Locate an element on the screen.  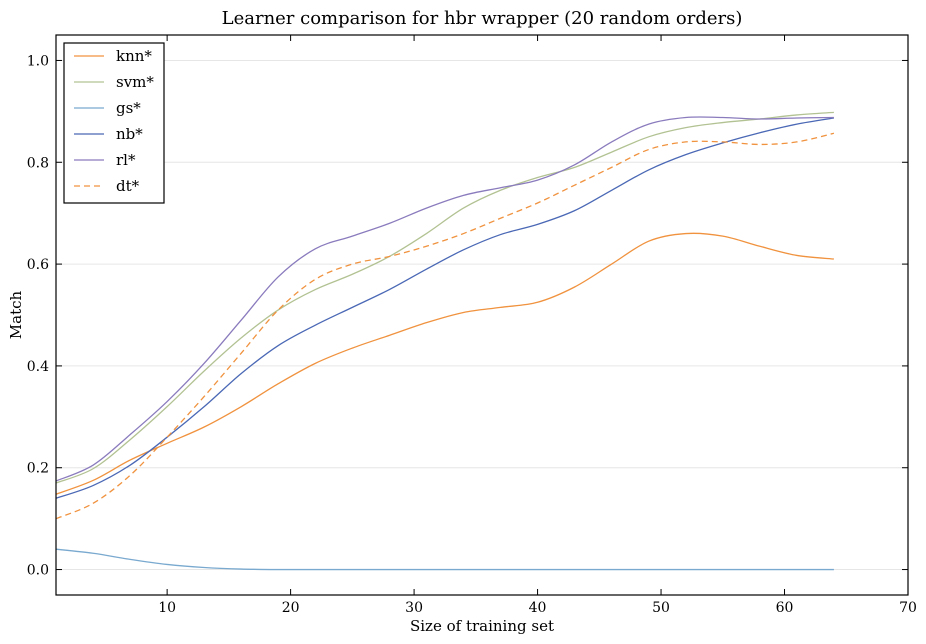
legend-label: knn* is located at coordinates (134, 56).